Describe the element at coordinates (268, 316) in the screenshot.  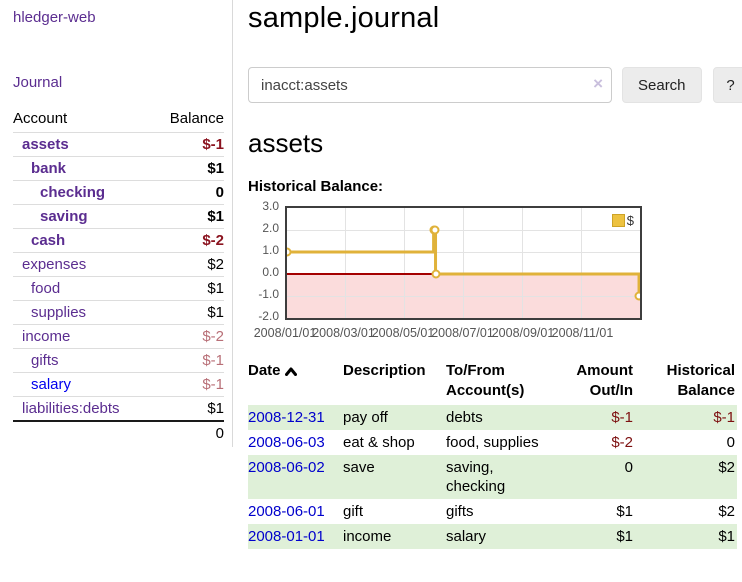
I see `y-tick-label: -2.0` at that location.